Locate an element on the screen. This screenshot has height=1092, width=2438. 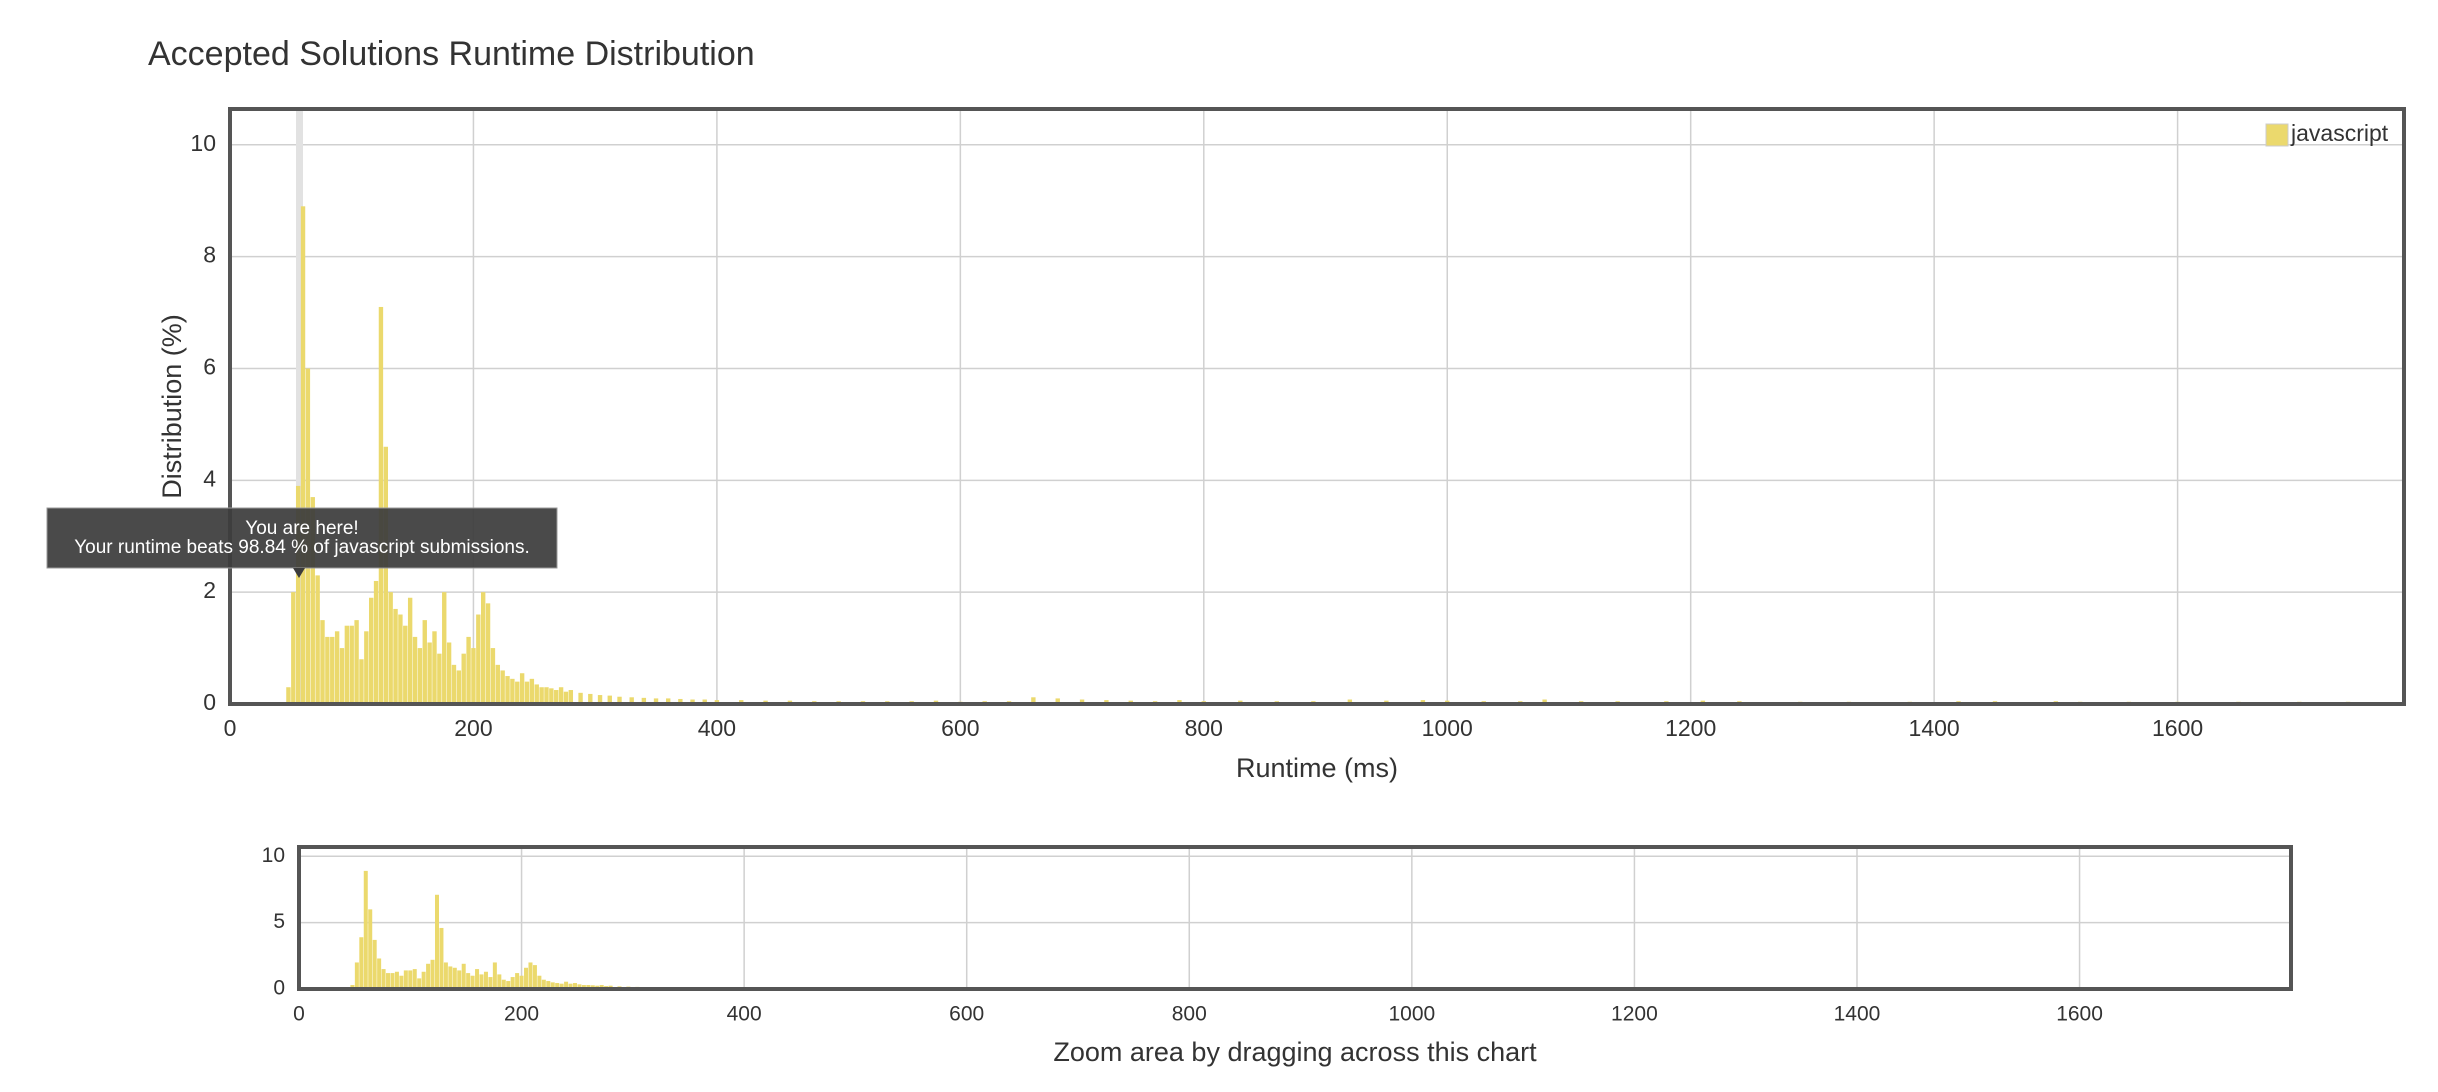
x-axis-label: Zoom area by dragging across this chart is located at coordinates (1295, 1052).